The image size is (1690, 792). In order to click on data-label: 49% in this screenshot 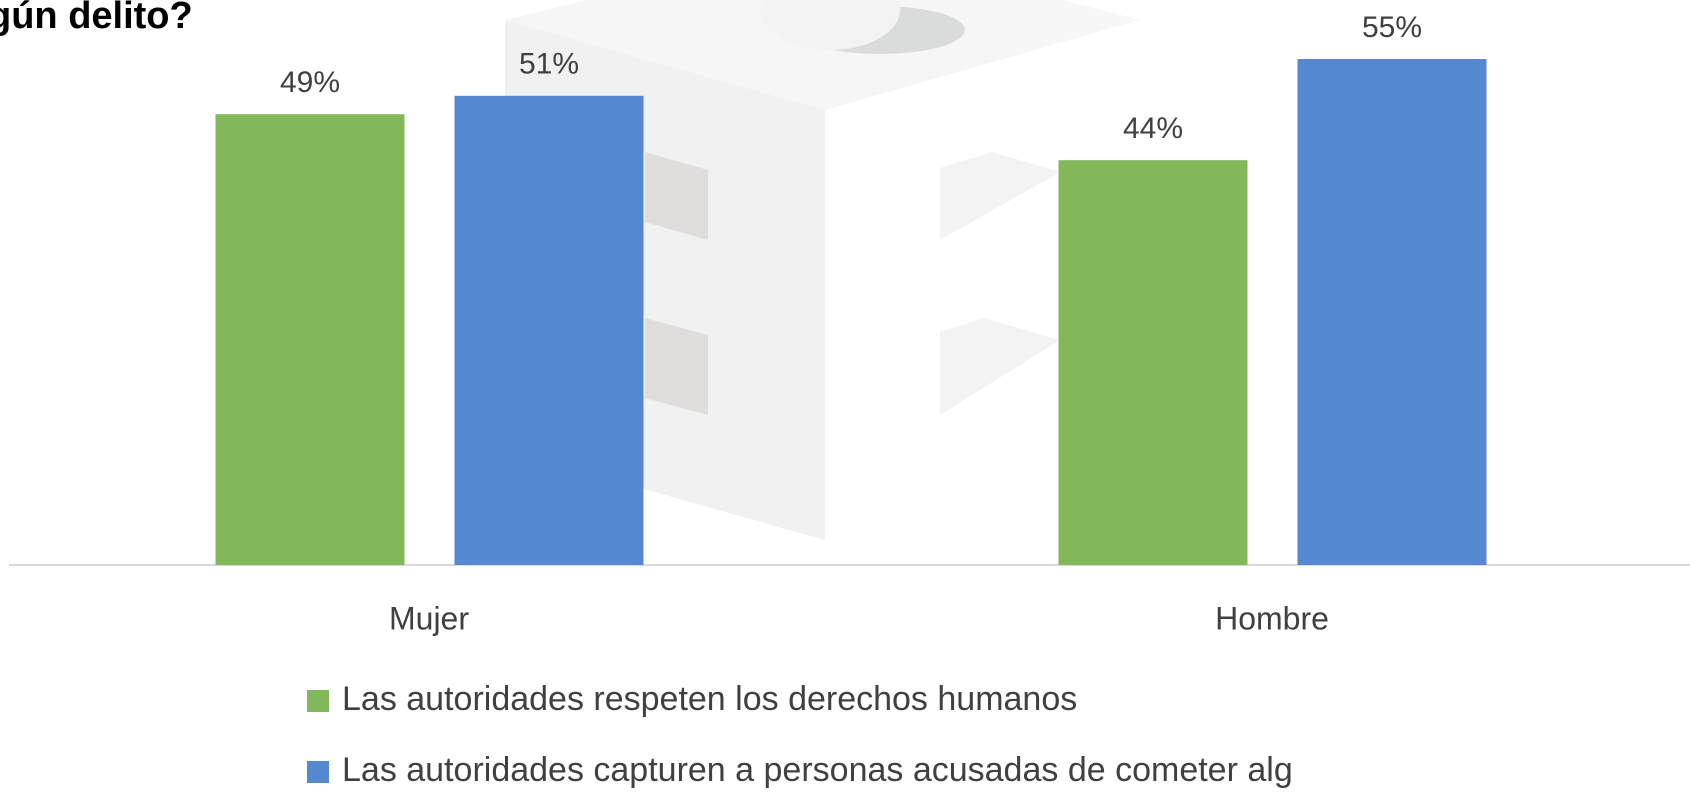, I will do `click(310, 82)`.